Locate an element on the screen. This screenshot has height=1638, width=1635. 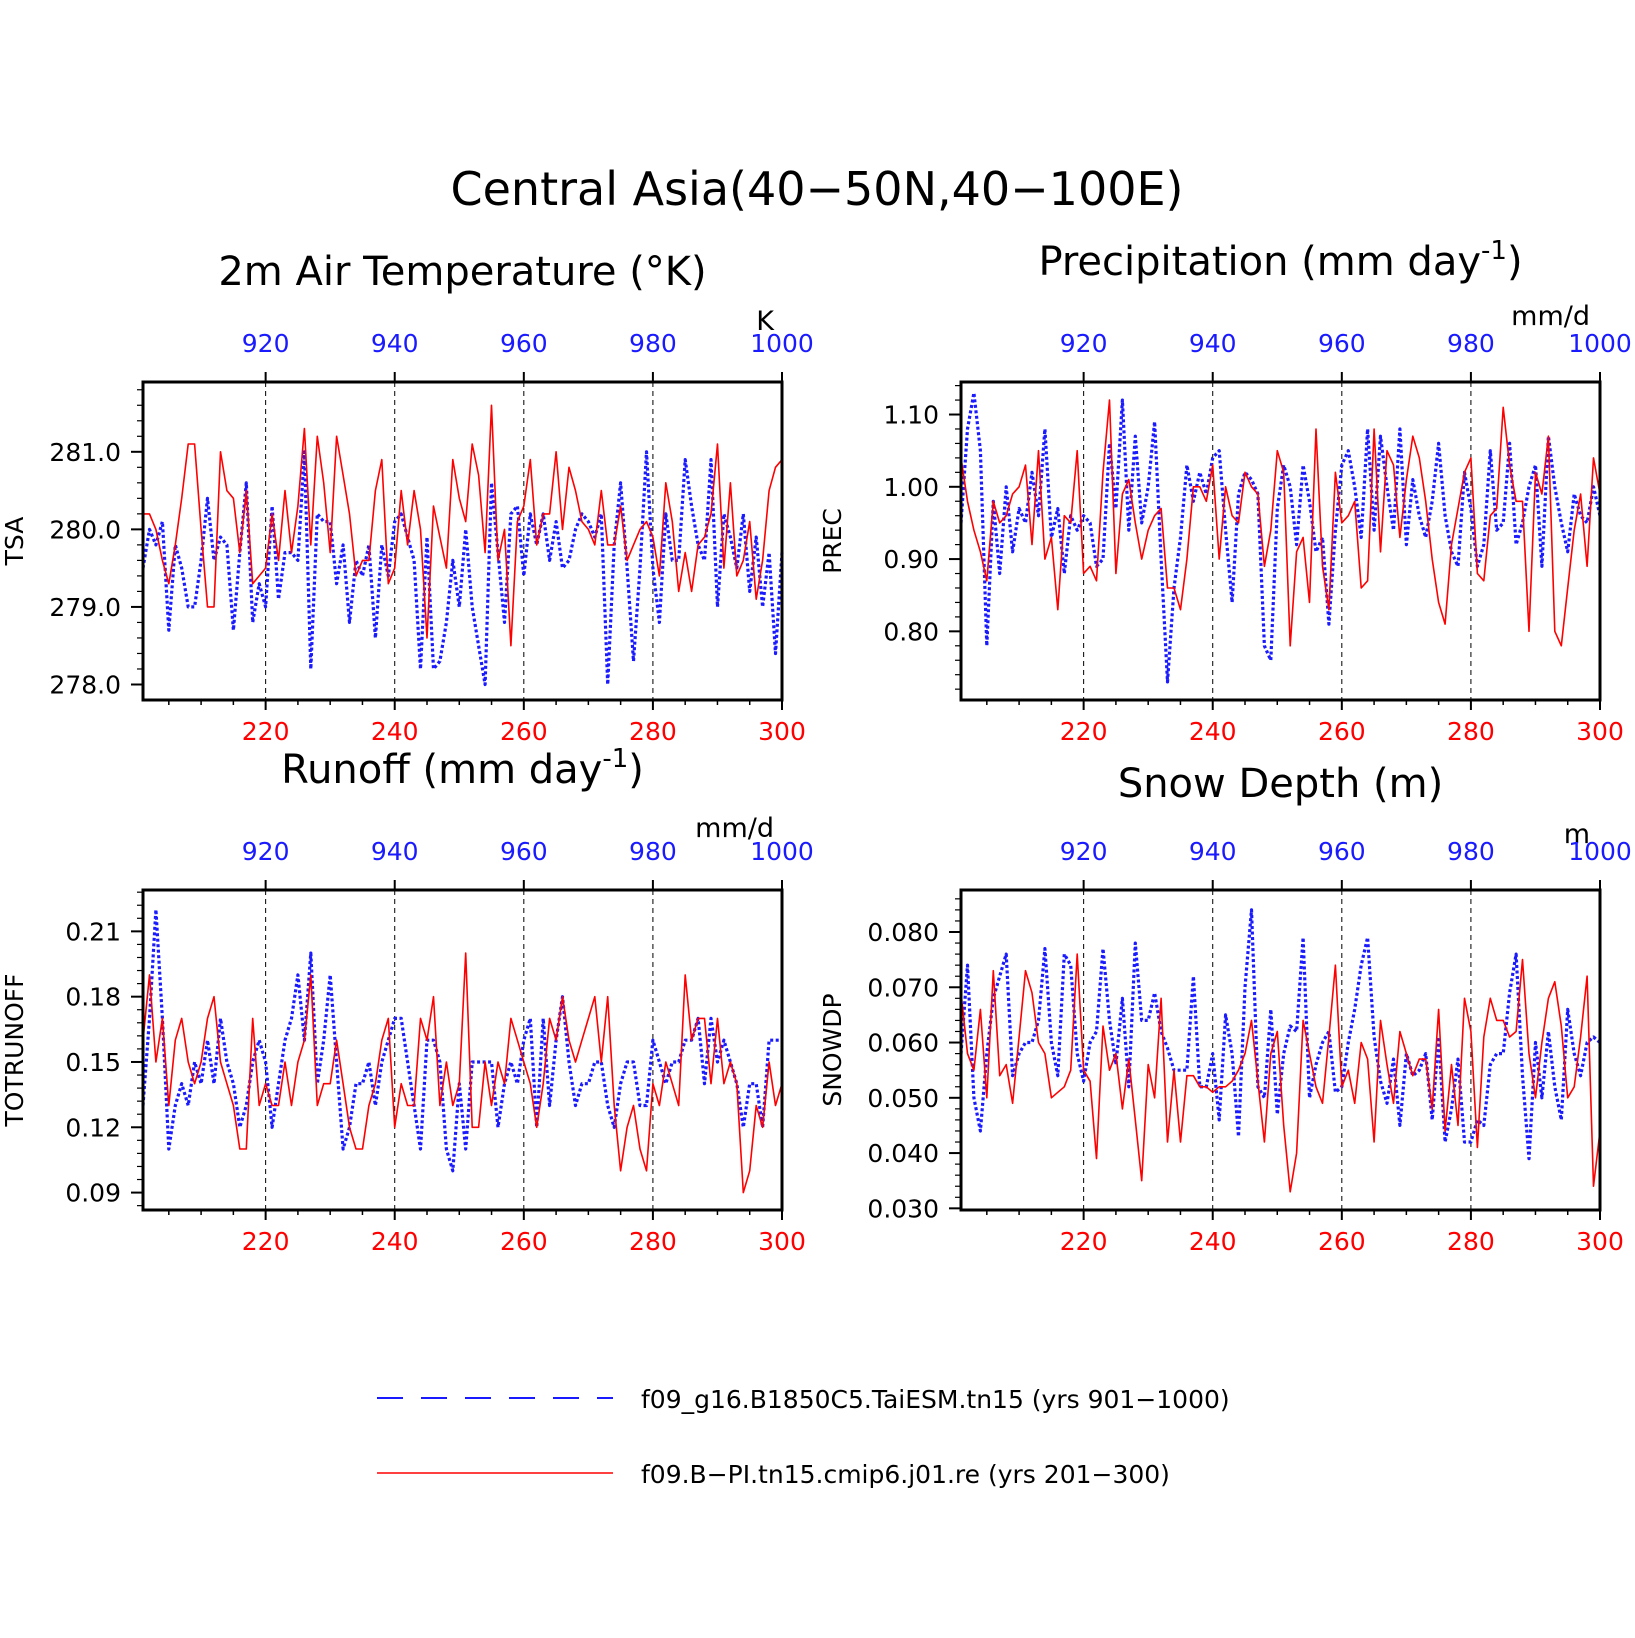
top-tick-label-0-0: 920 is located at coordinates (266, 343).